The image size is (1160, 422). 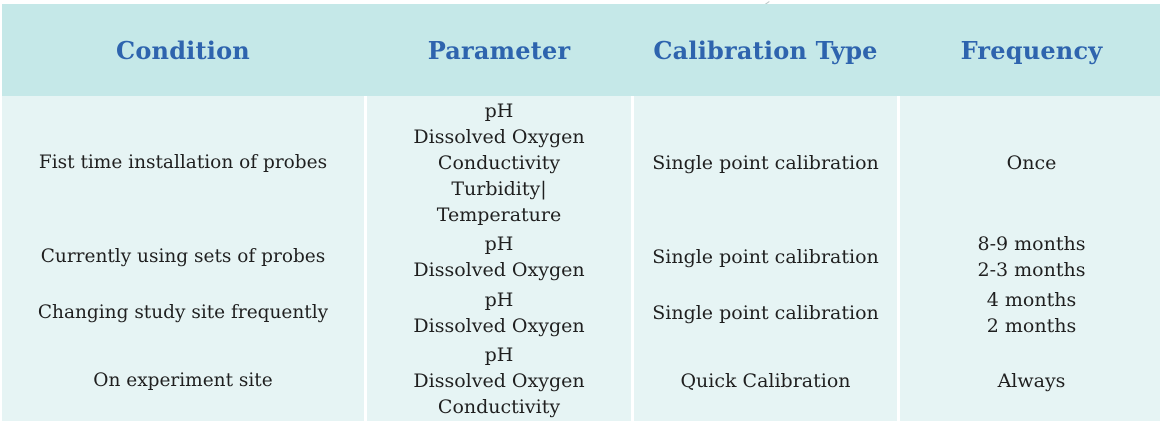 I want to click on header-frequency: Frequency, so click(x=1030, y=50).